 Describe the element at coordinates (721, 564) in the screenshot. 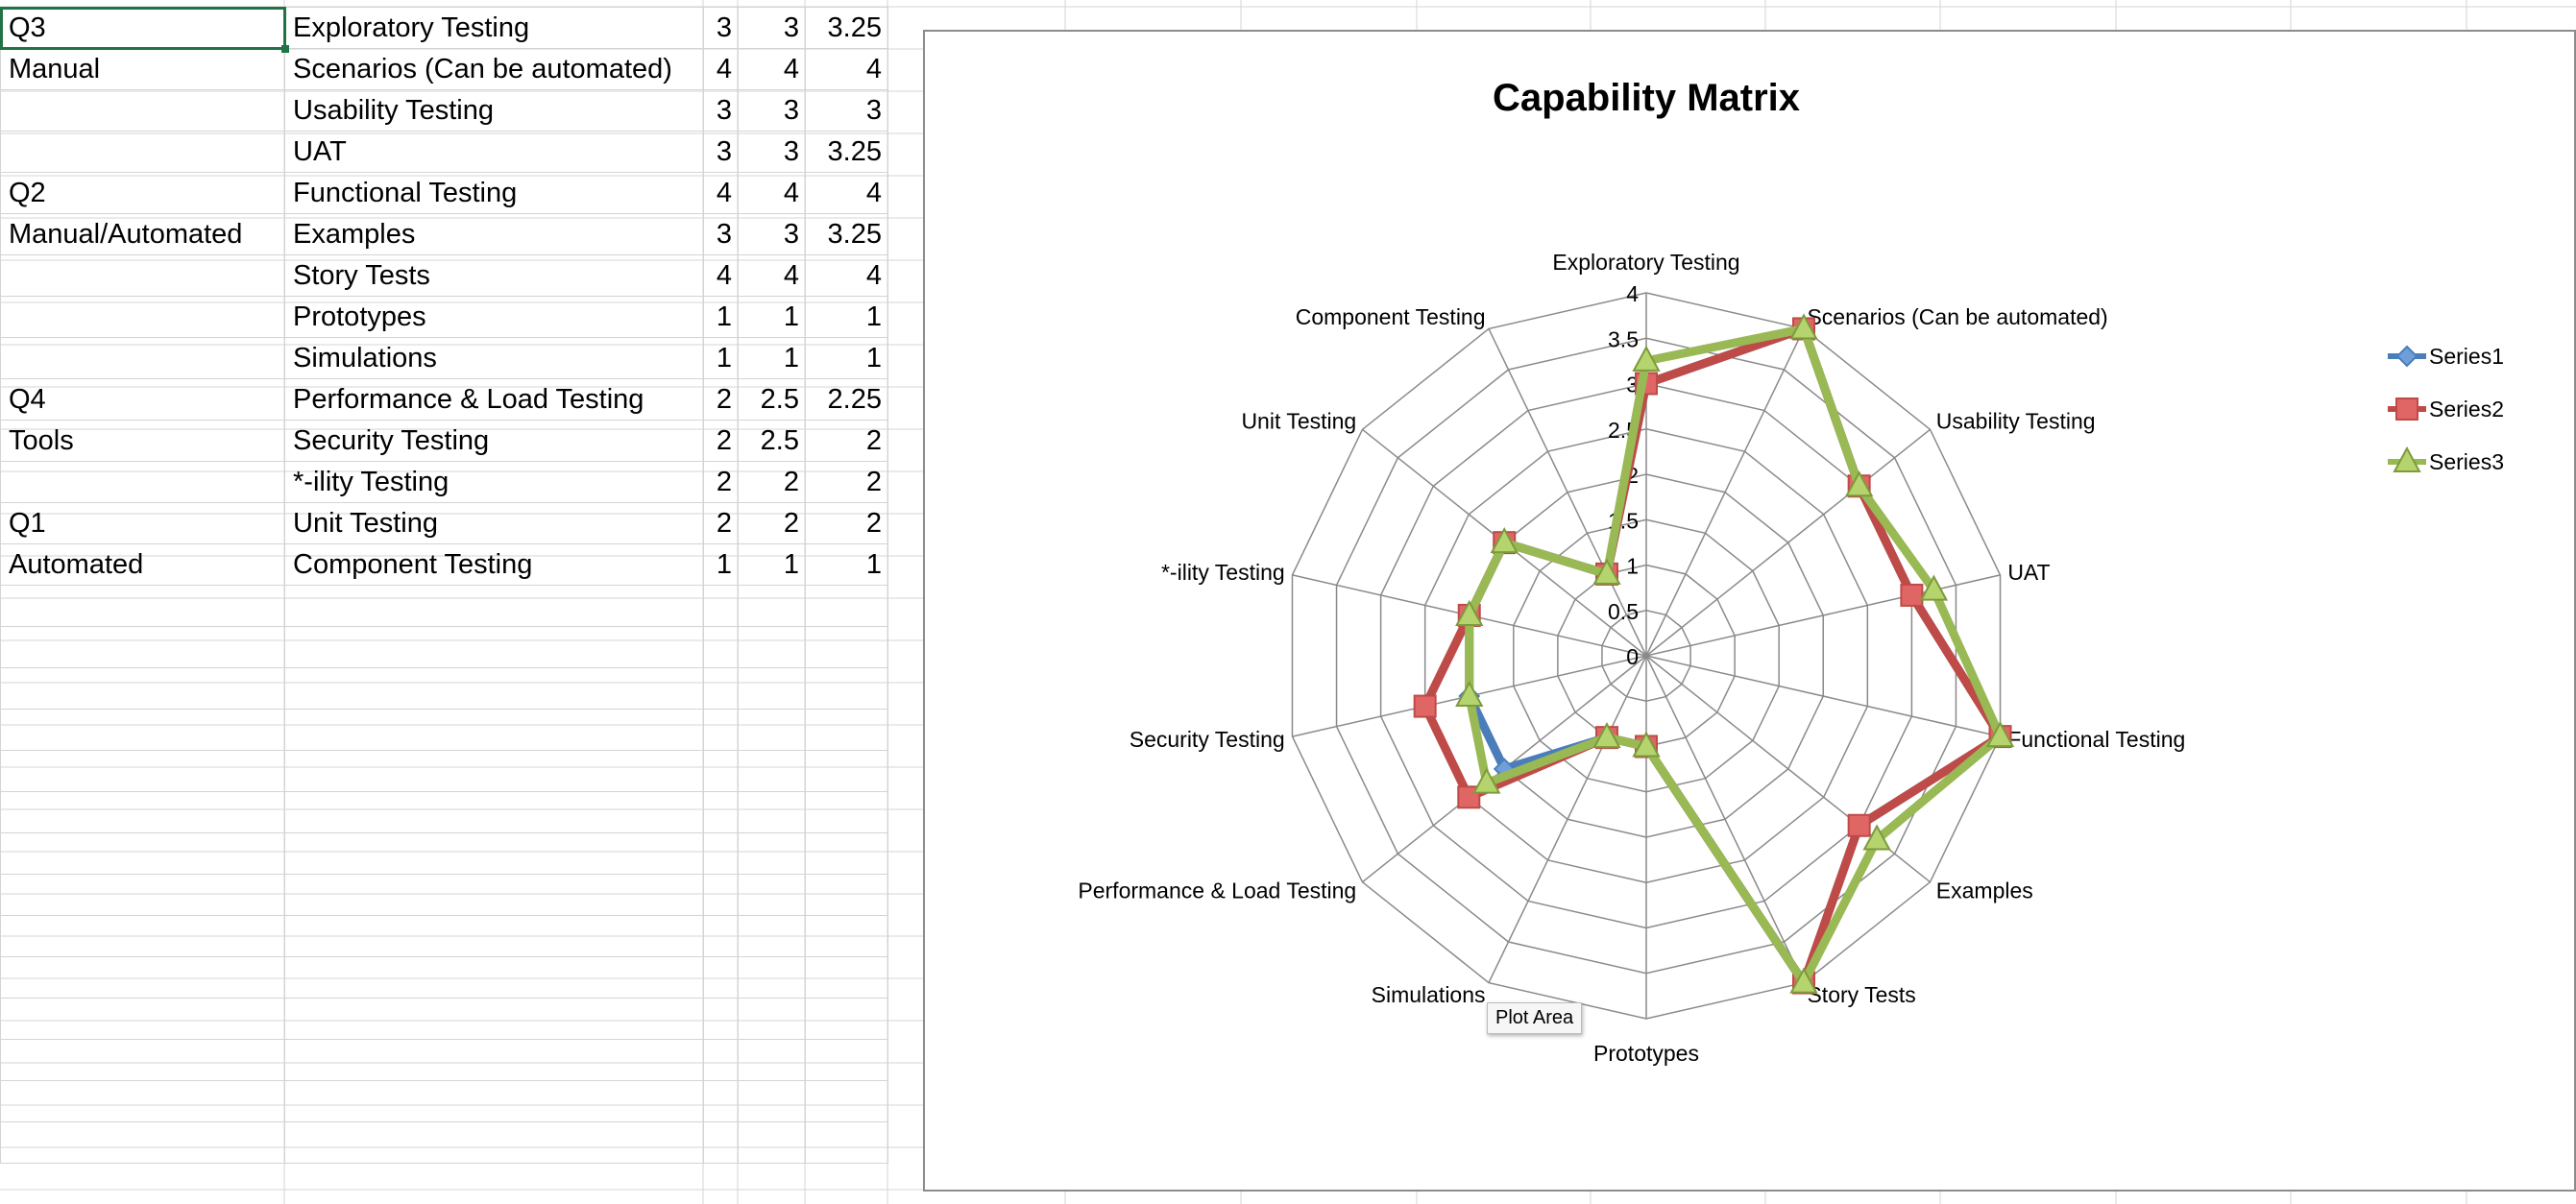

I see `value1-cell: 1` at that location.